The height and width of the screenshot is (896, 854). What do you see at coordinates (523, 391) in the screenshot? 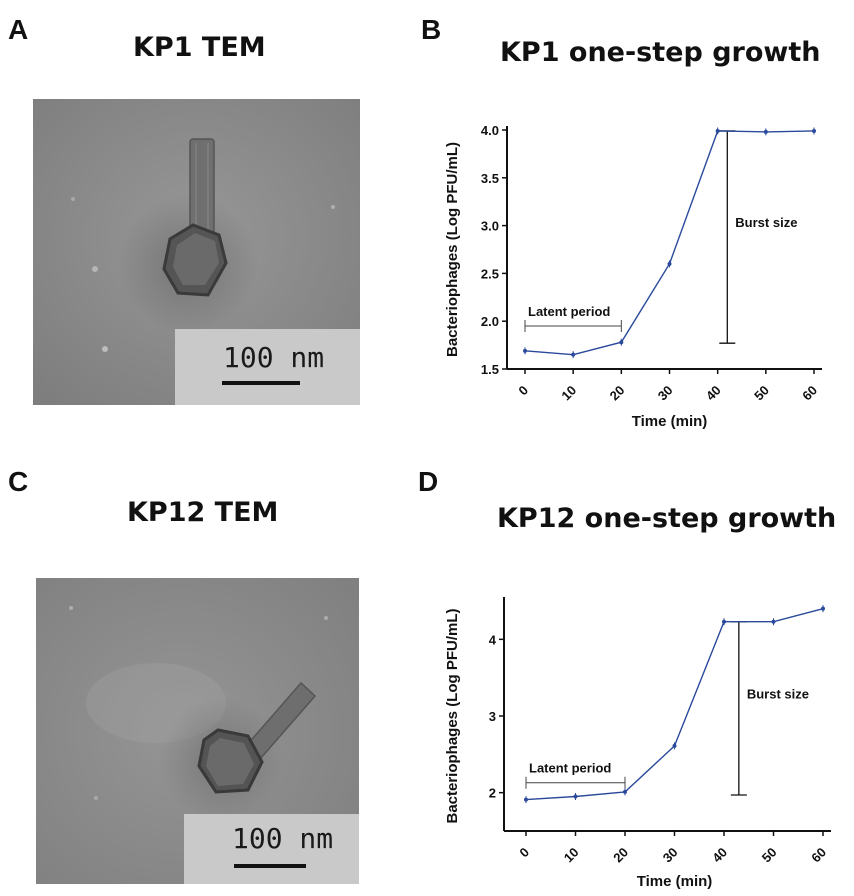
I see `kp1-x-tick-label: 0` at bounding box center [523, 391].